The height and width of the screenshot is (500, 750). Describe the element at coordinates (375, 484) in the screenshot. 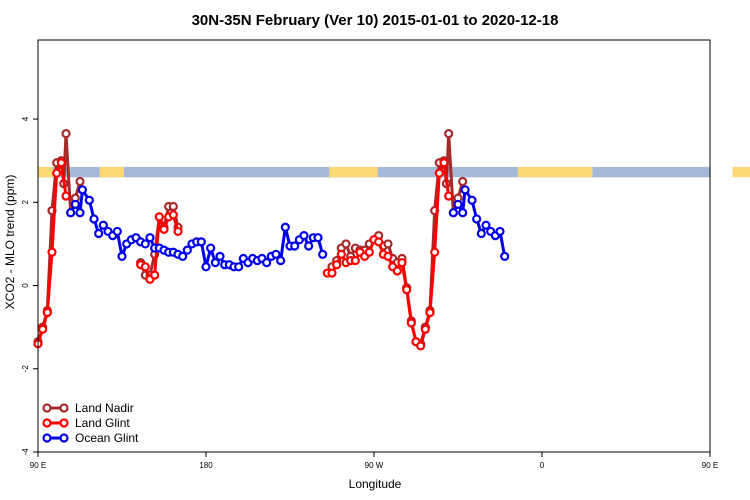

I see `x-axis-label: Longitude` at that location.